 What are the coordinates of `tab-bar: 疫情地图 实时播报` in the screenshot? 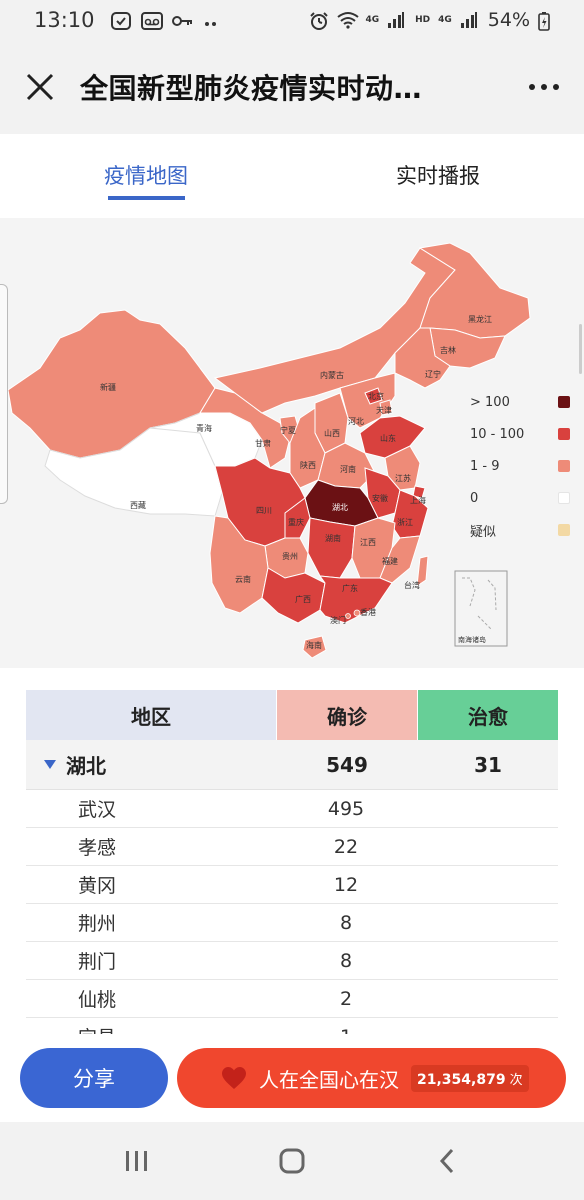 It's located at (292, 175).